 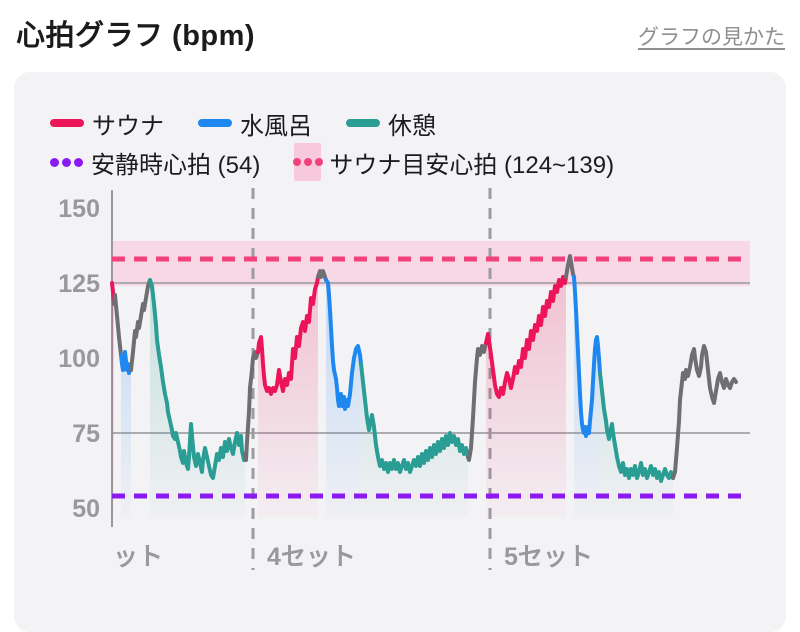 What do you see at coordinates (176, 165) in the screenshot?
I see `legend-label-resting-hr: 安静時心拍 (54)` at bounding box center [176, 165].